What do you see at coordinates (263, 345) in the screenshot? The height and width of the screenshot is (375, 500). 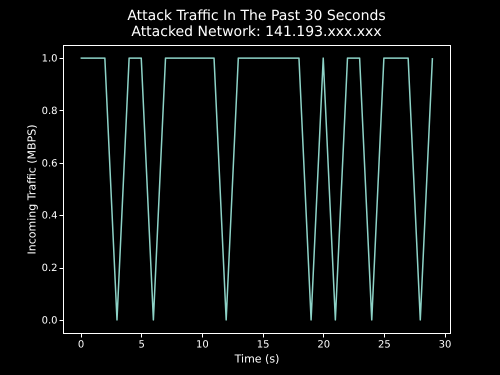 I see `x-tick-label: 15` at bounding box center [263, 345].